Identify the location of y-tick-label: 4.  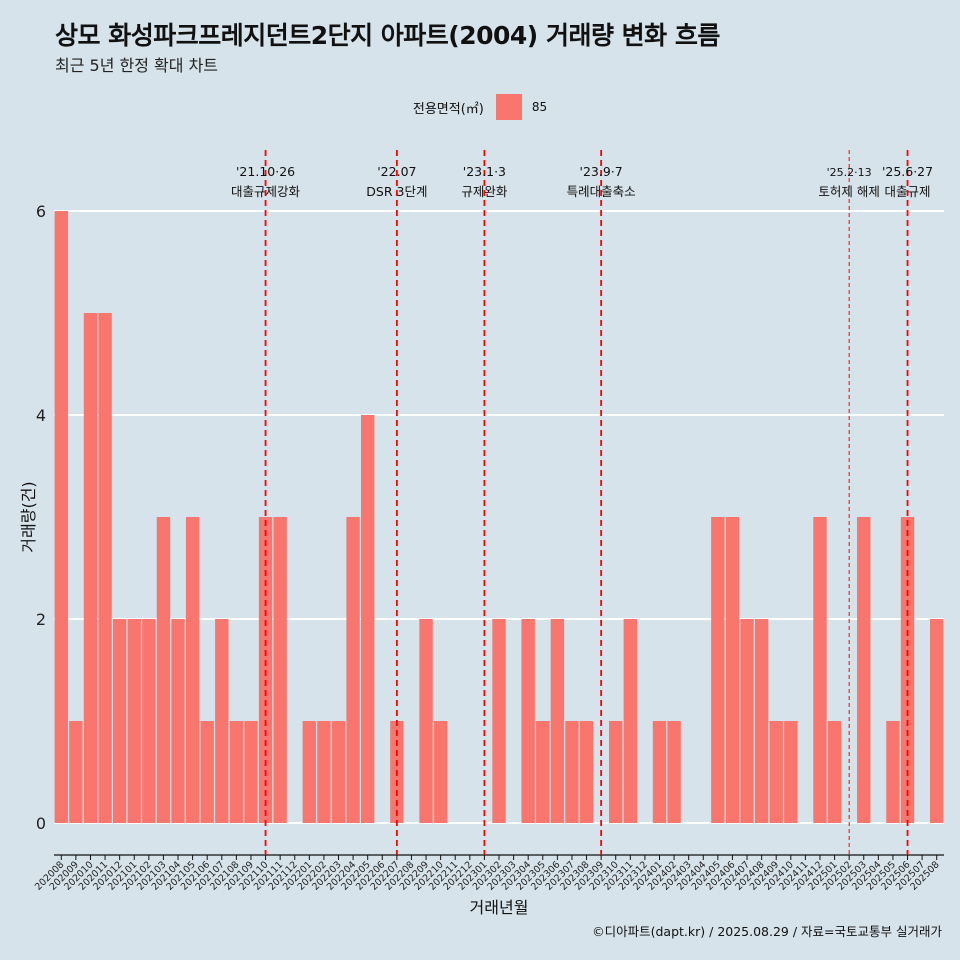
(41, 415).